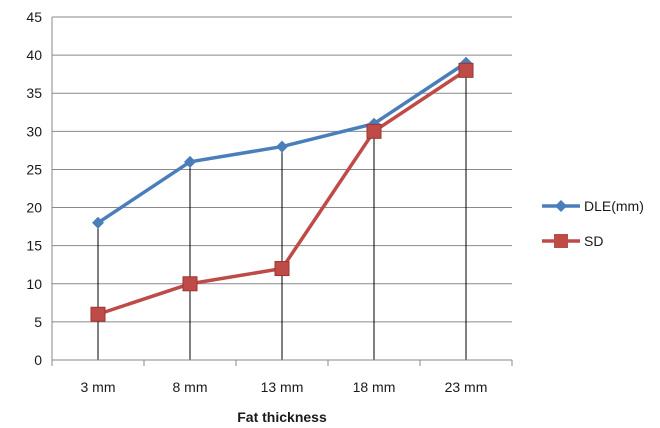  Describe the element at coordinates (34, 208) in the screenshot. I see `y-tick-label: 20` at that location.